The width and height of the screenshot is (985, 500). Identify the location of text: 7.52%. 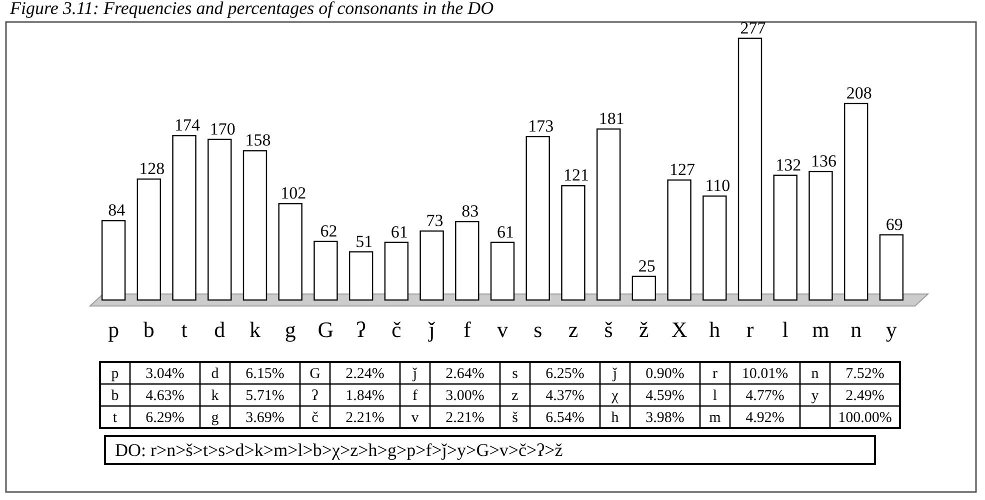
(865, 374).